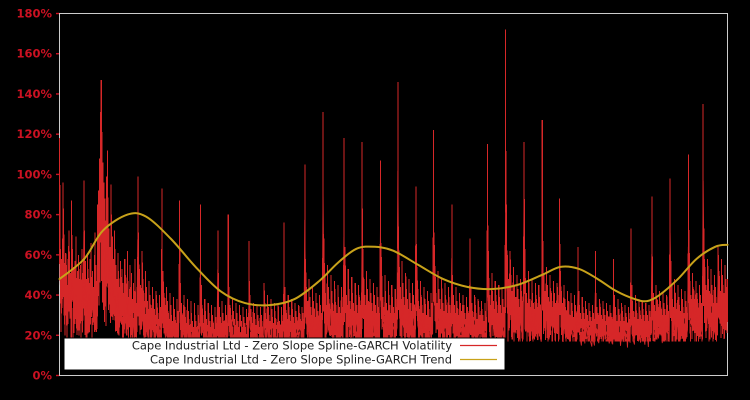  I want to click on legend-box, so click(284, 354).